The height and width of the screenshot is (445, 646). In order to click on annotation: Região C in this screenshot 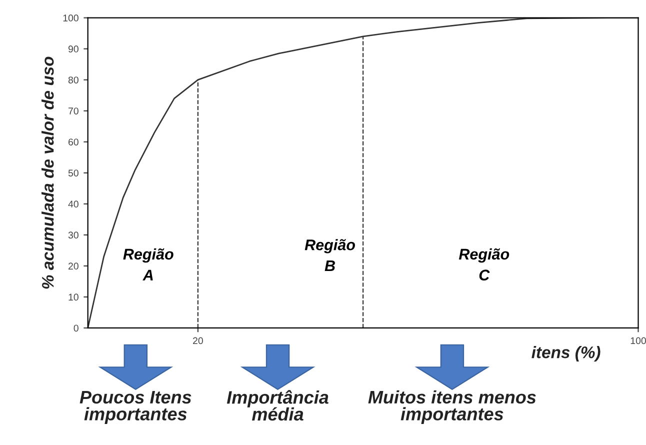, I will do `click(484, 264)`.